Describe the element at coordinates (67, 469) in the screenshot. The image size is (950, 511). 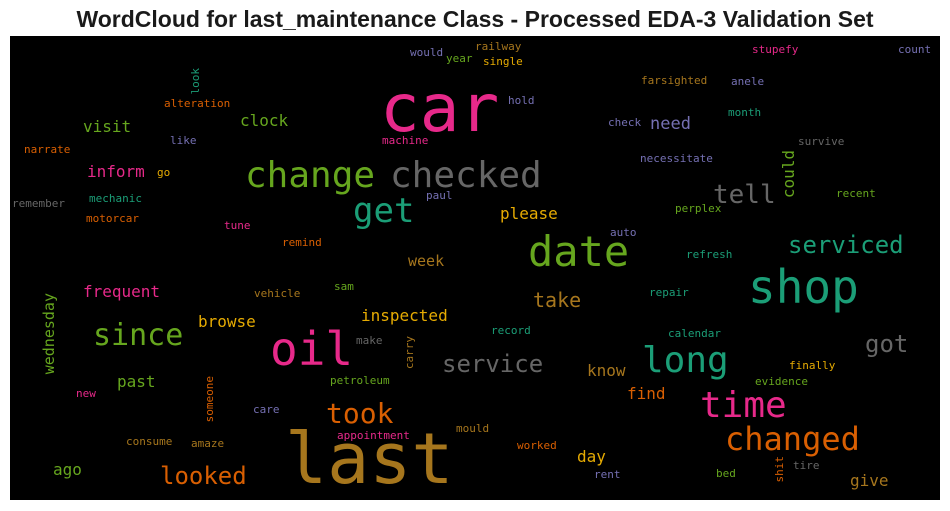
I see `word-ago: ago` at that location.